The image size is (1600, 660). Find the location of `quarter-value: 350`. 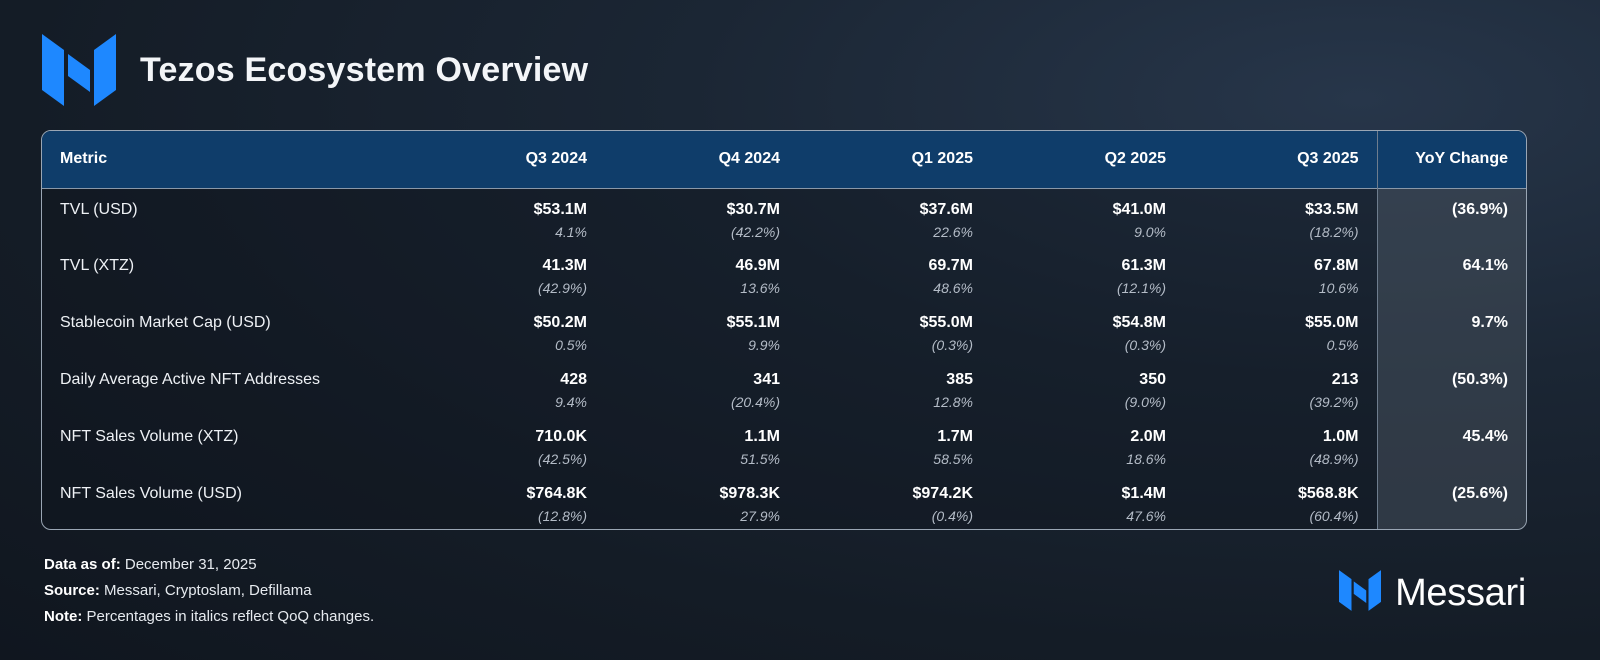

quarter-value: 350 is located at coordinates (1152, 379).